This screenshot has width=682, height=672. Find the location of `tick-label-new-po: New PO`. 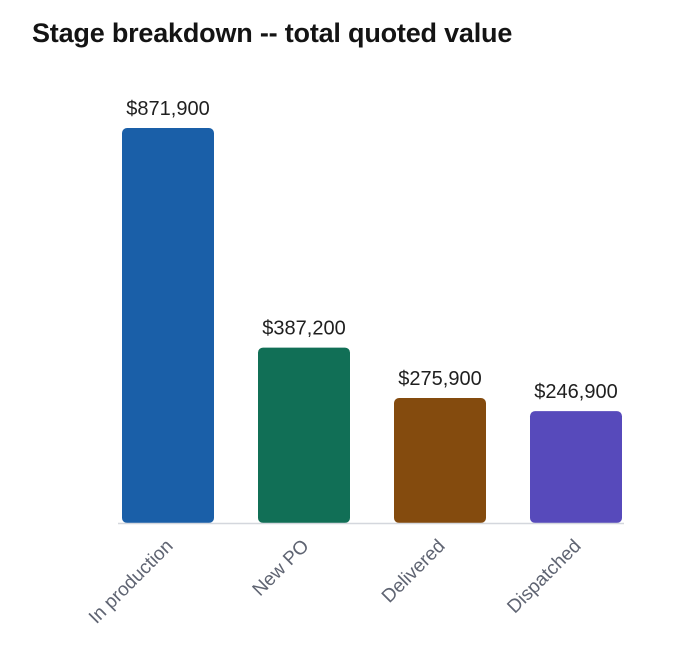

tick-label-new-po: New PO is located at coordinates (281, 568).